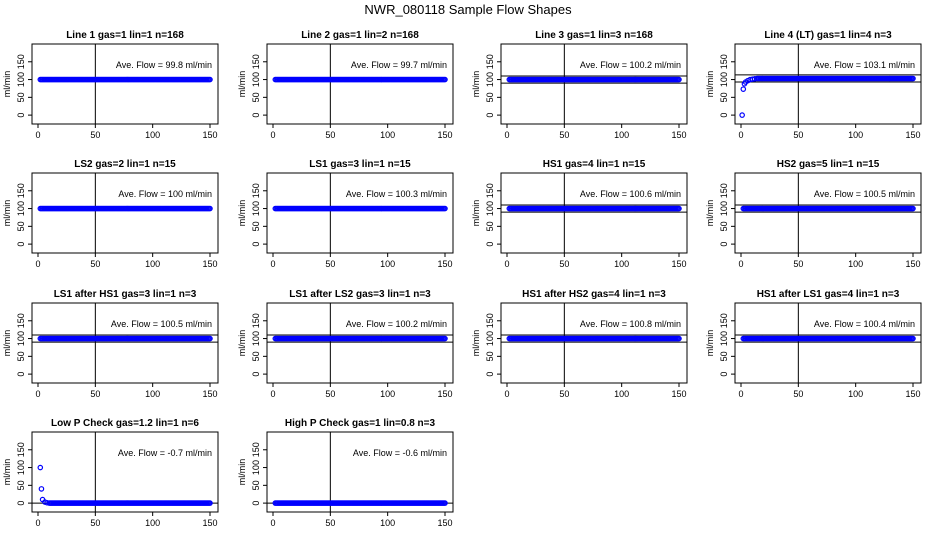 This screenshot has width=936, height=540. I want to click on average-flow-annotation: Ave. Flow = -0.6 ml/min, so click(400, 453).